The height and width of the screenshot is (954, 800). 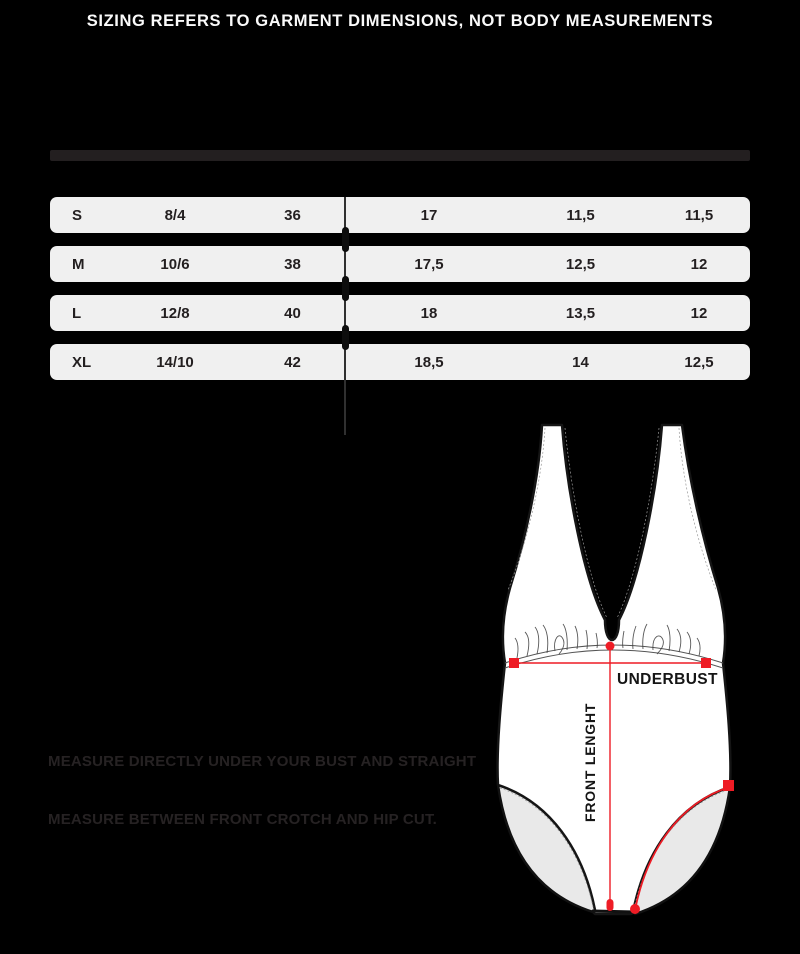 I want to click on table-header-bar, so click(x=400, y=155).